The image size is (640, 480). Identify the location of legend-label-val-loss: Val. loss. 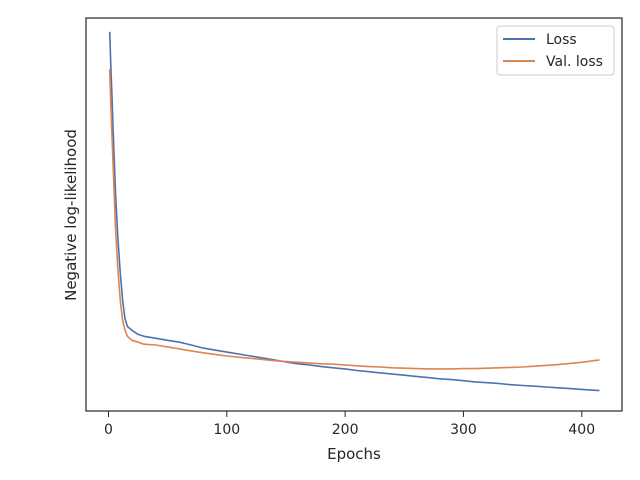
(574, 62).